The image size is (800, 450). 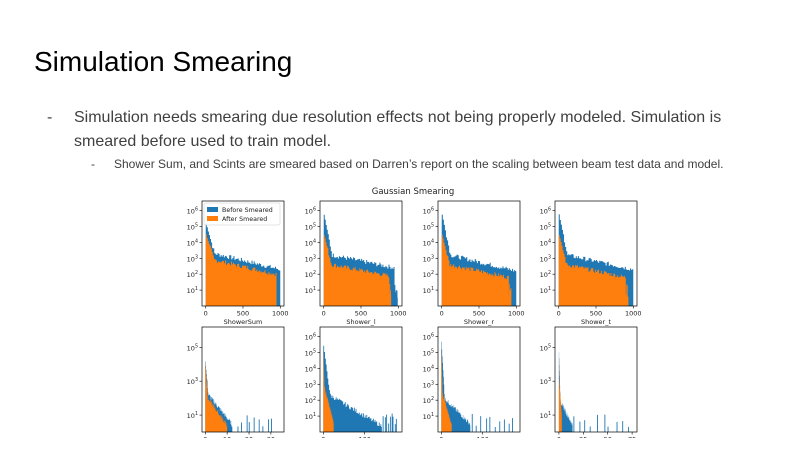 What do you see at coordinates (271, 437) in the screenshot?
I see `x-tick-label: 30` at bounding box center [271, 437].